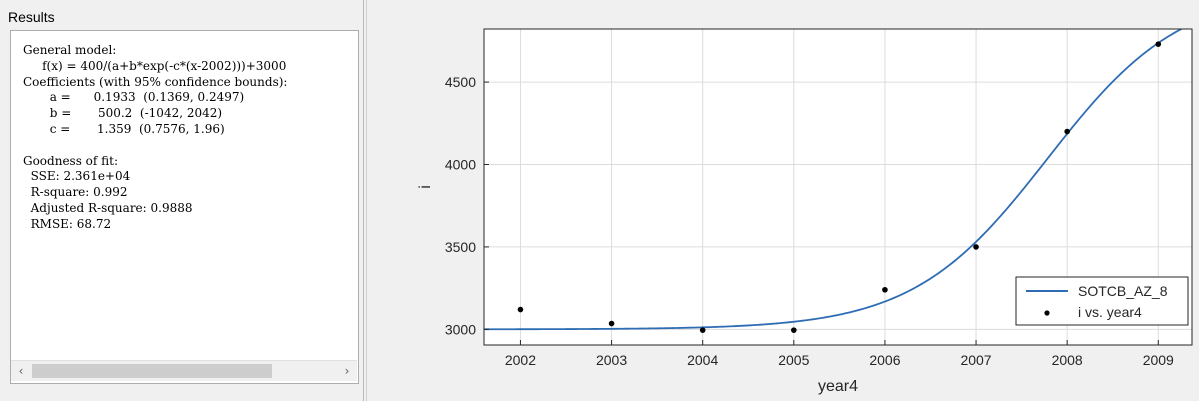 This screenshot has width=1199, height=401. What do you see at coordinates (1123, 291) in the screenshot?
I see `legend-fit-label: SOTCB_AZ_8` at bounding box center [1123, 291].